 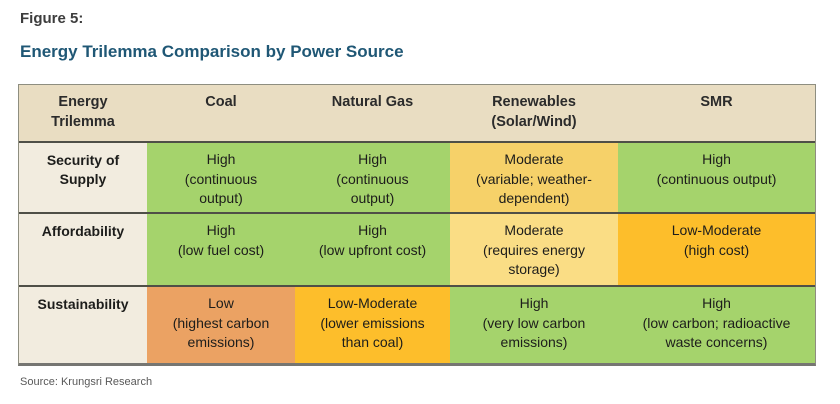 I want to click on row-label-sustainability: Sustainability, so click(x=83, y=325).